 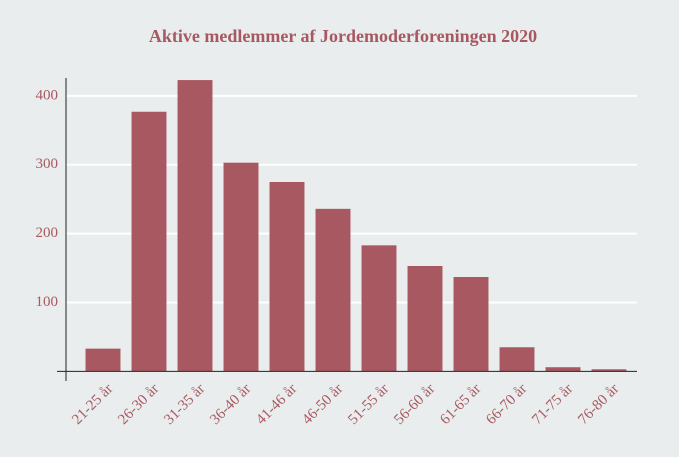 What do you see at coordinates (47, 302) in the screenshot?
I see `y-tick-label: 100` at bounding box center [47, 302].